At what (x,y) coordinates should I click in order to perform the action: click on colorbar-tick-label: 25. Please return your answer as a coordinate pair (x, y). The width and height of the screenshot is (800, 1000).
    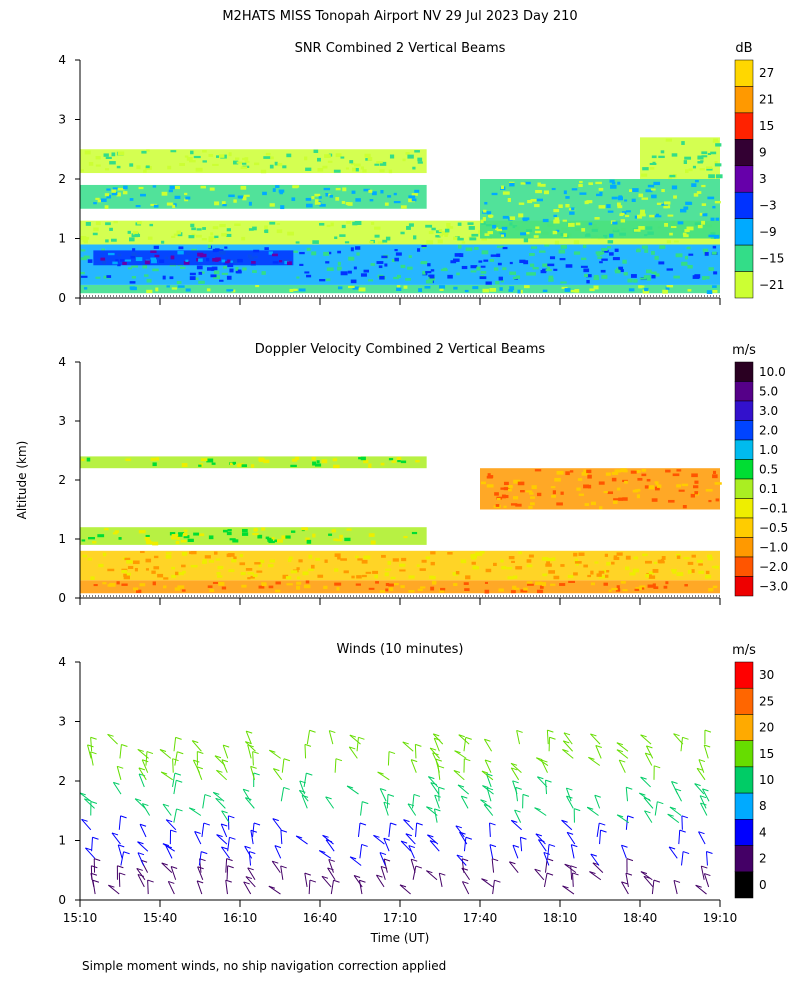
    Looking at the image, I should click on (766, 701).